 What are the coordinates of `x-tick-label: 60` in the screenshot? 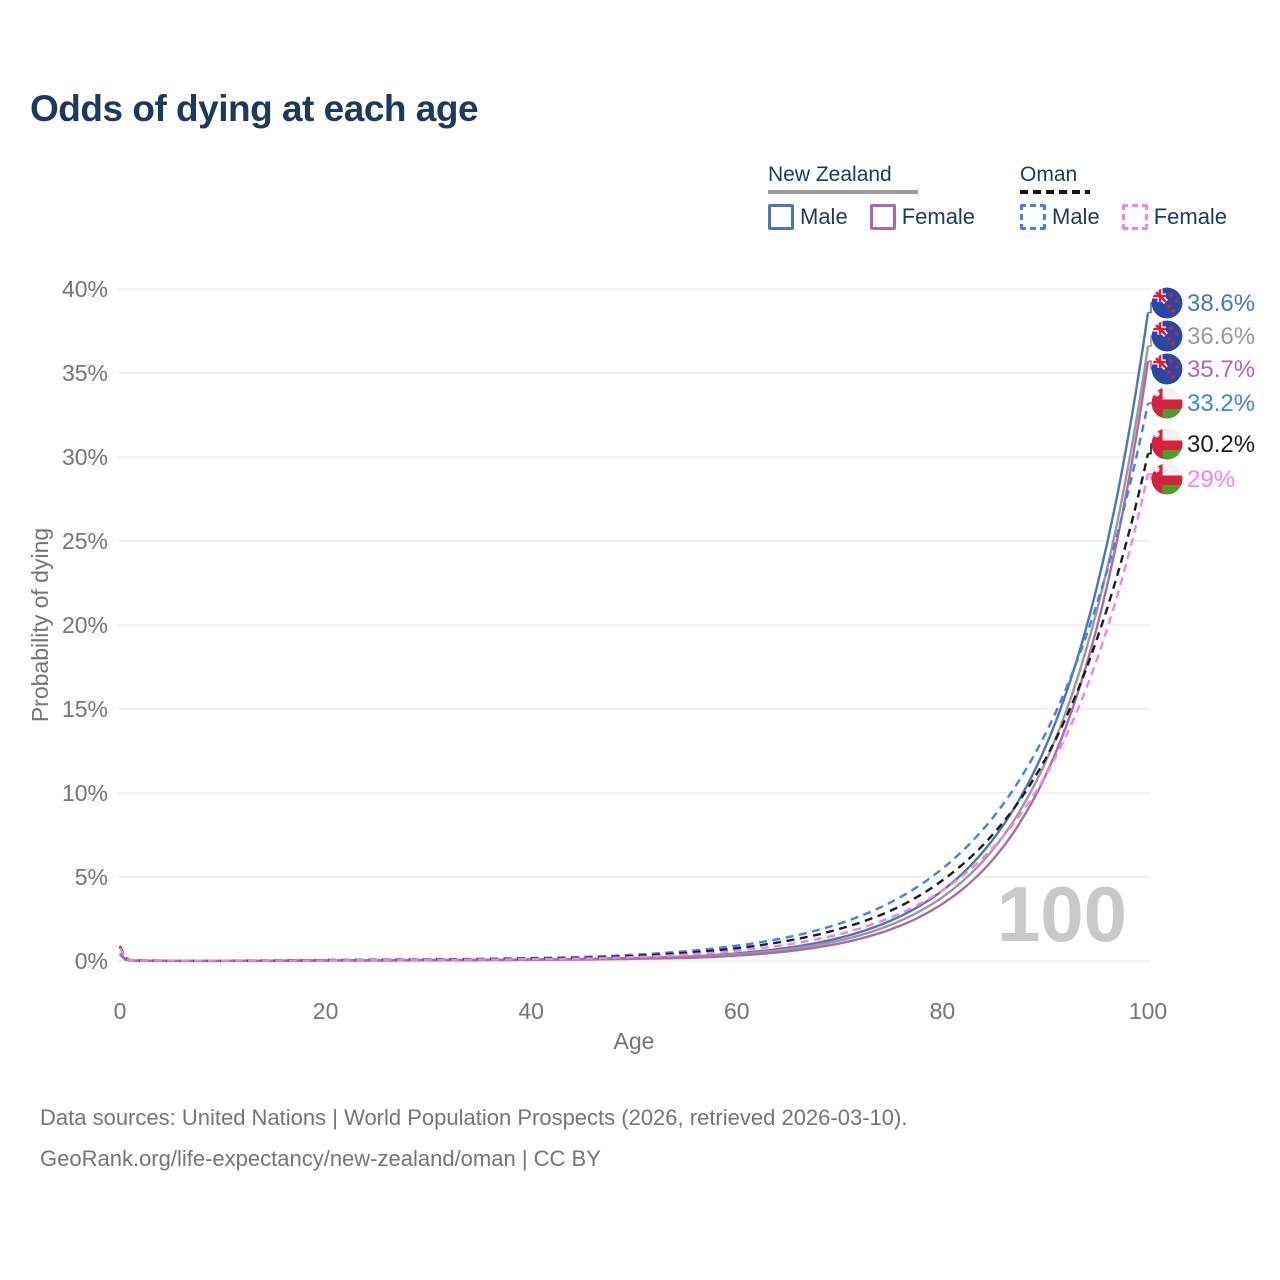 It's located at (737, 1011).